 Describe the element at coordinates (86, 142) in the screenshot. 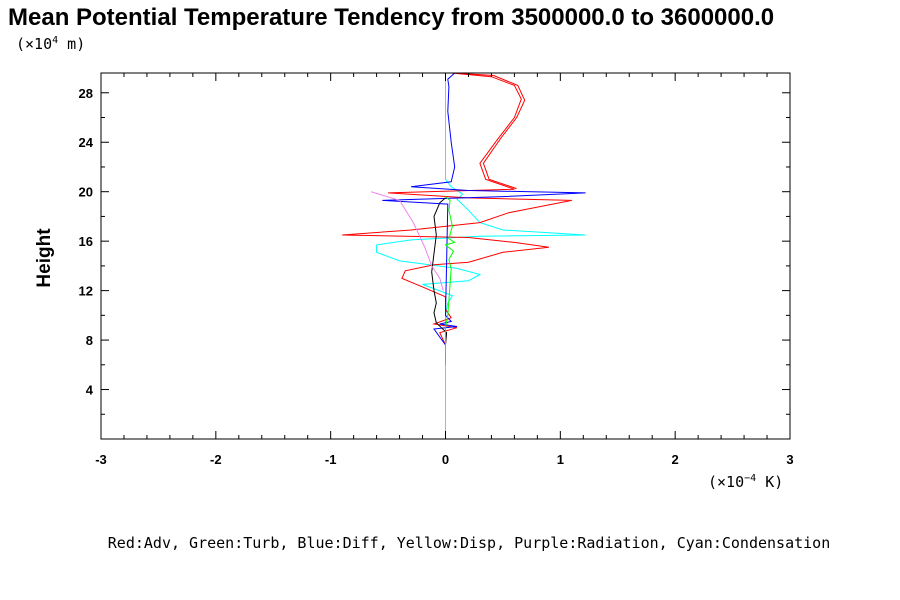

I see `y-tick-label: 24` at that location.